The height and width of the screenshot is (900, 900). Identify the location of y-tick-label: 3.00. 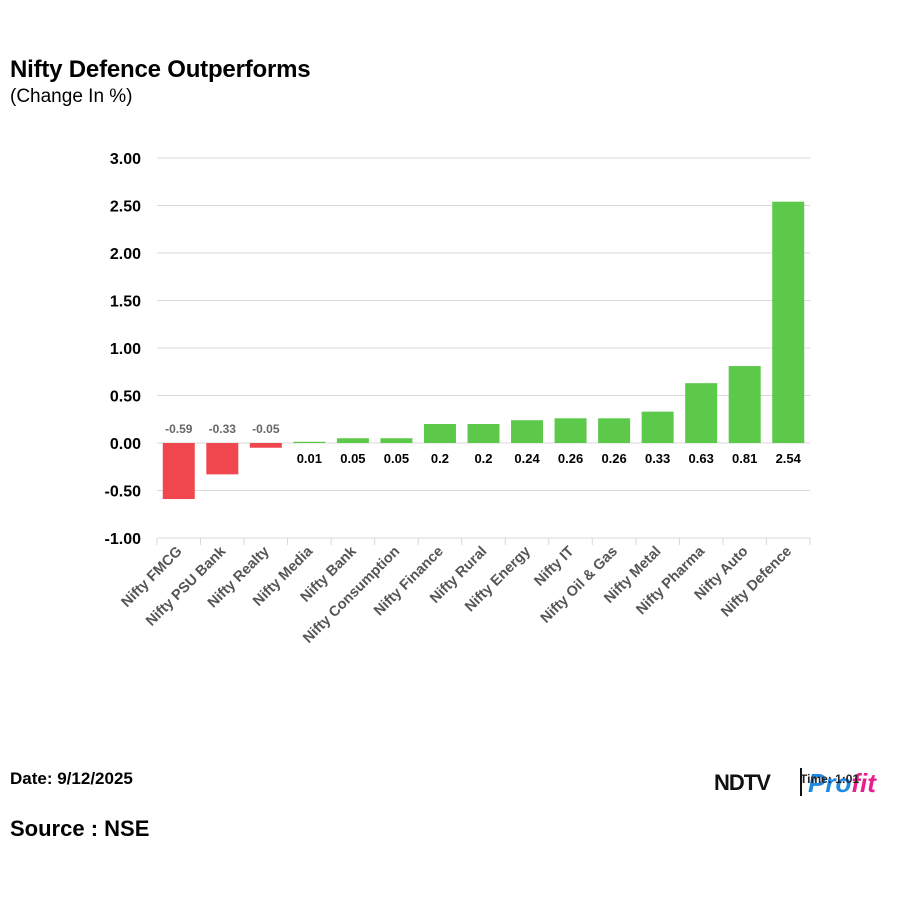
(125, 159).